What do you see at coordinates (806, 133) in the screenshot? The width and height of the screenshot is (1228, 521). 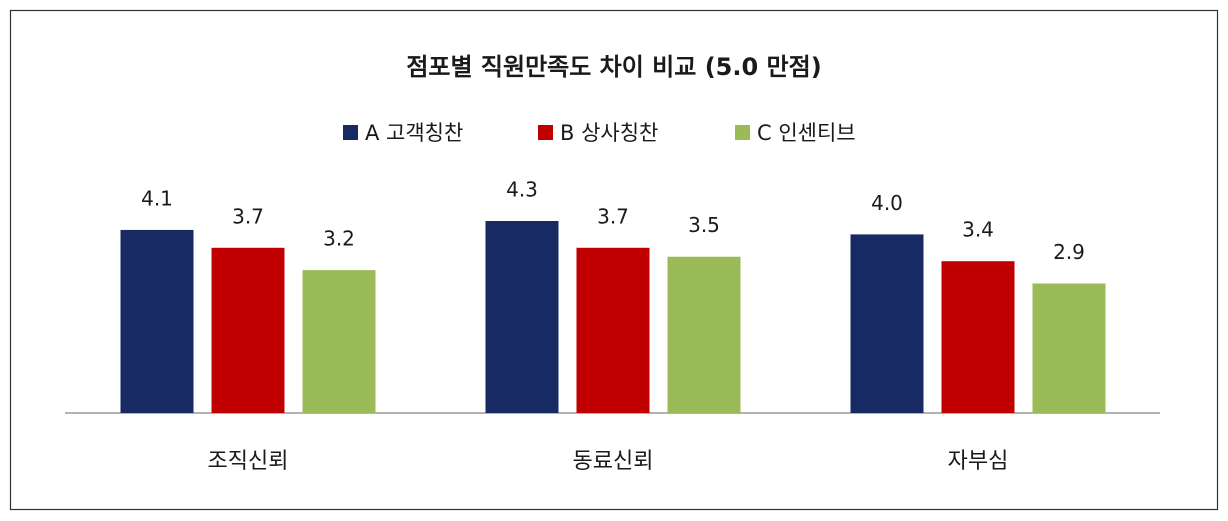 I see `legend-label: C 인센티브` at bounding box center [806, 133].